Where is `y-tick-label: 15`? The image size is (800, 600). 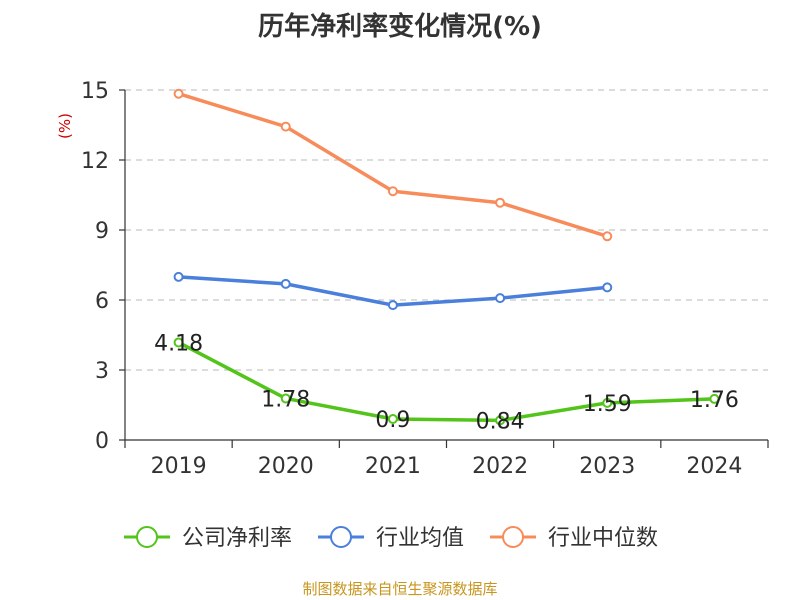
y-tick-label: 15 is located at coordinates (95, 91).